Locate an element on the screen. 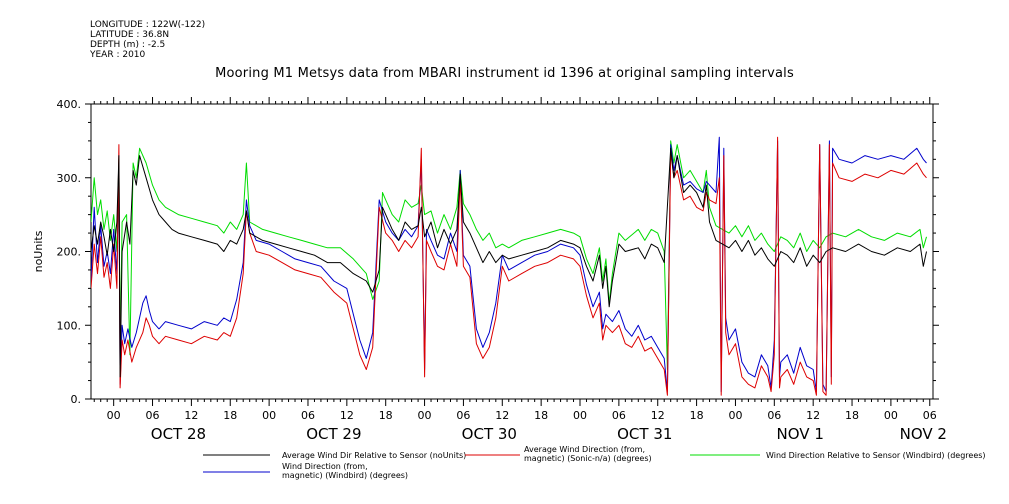 The height and width of the screenshot is (504, 1009). y-tick-label: 0. is located at coordinates (76, 399).